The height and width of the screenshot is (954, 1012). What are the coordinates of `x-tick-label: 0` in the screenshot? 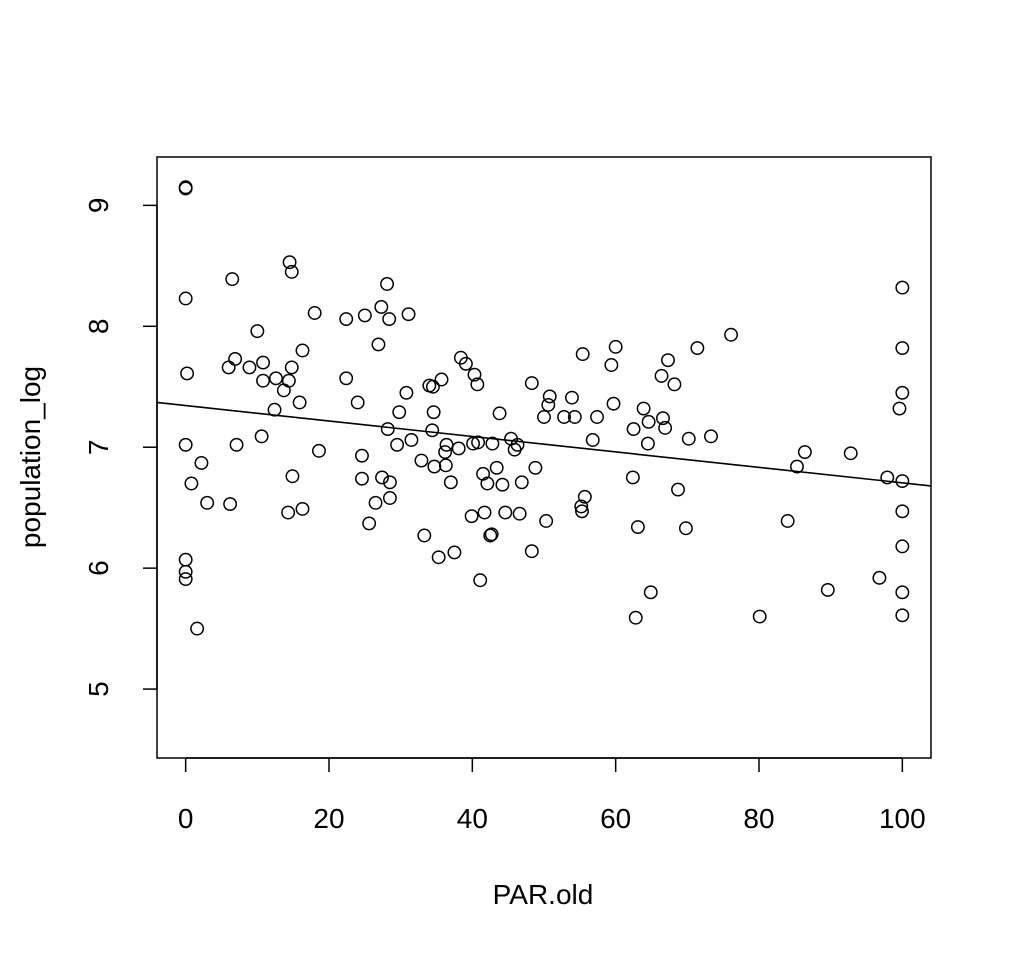 It's located at (186, 818).